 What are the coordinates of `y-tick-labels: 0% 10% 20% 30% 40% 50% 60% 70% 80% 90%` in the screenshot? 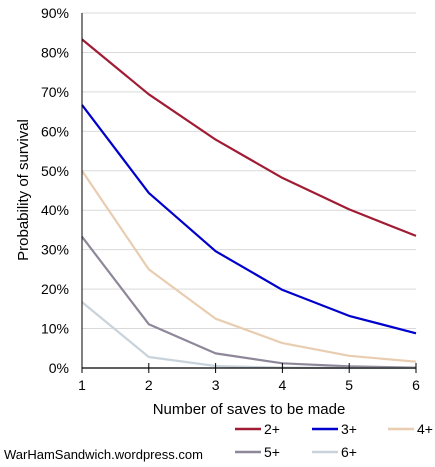 It's located at (55, 190).